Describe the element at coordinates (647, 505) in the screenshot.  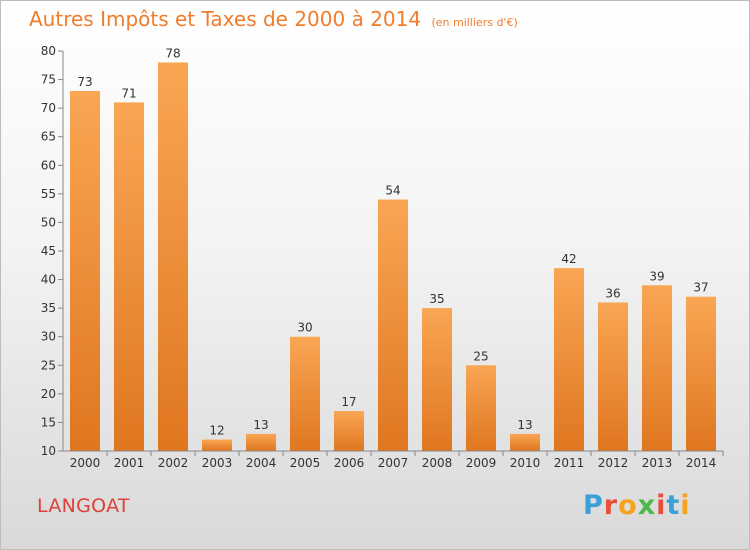
I see `logo-letter: x` at that location.